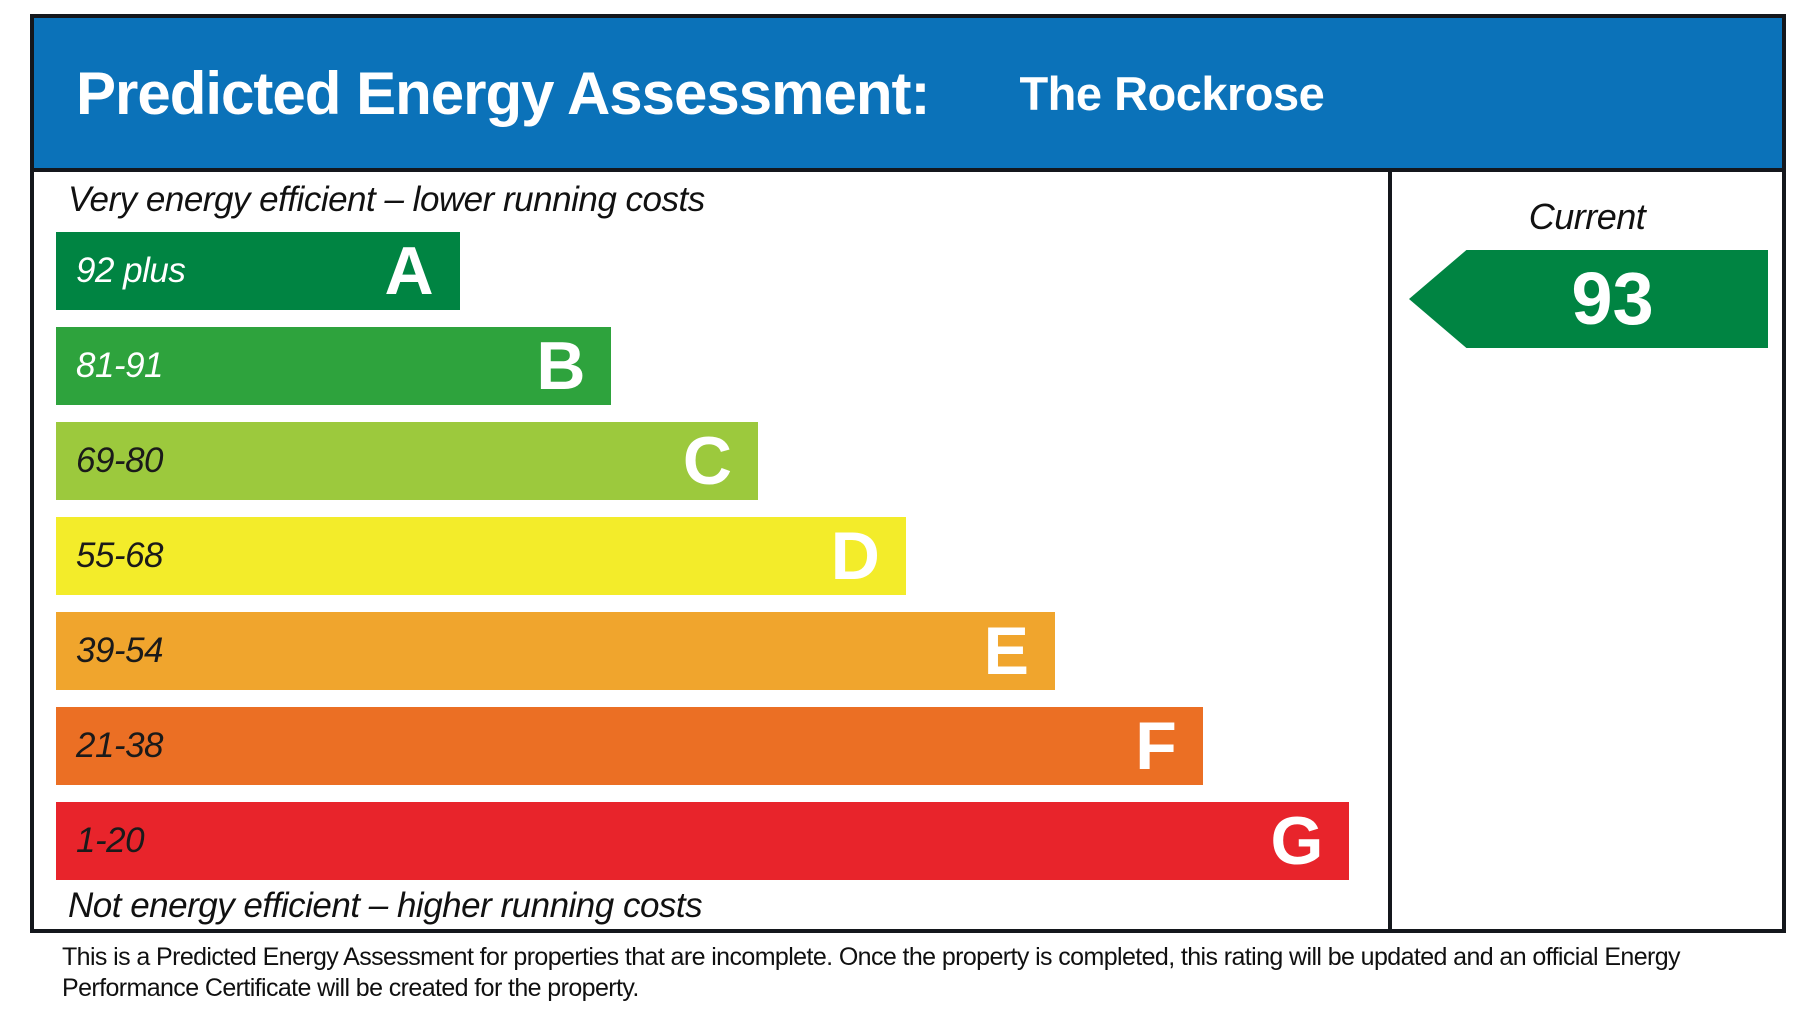 This screenshot has height=1012, width=1800. What do you see at coordinates (629, 746) in the screenshot?
I see `band-row-f: 21-38 F` at bounding box center [629, 746].